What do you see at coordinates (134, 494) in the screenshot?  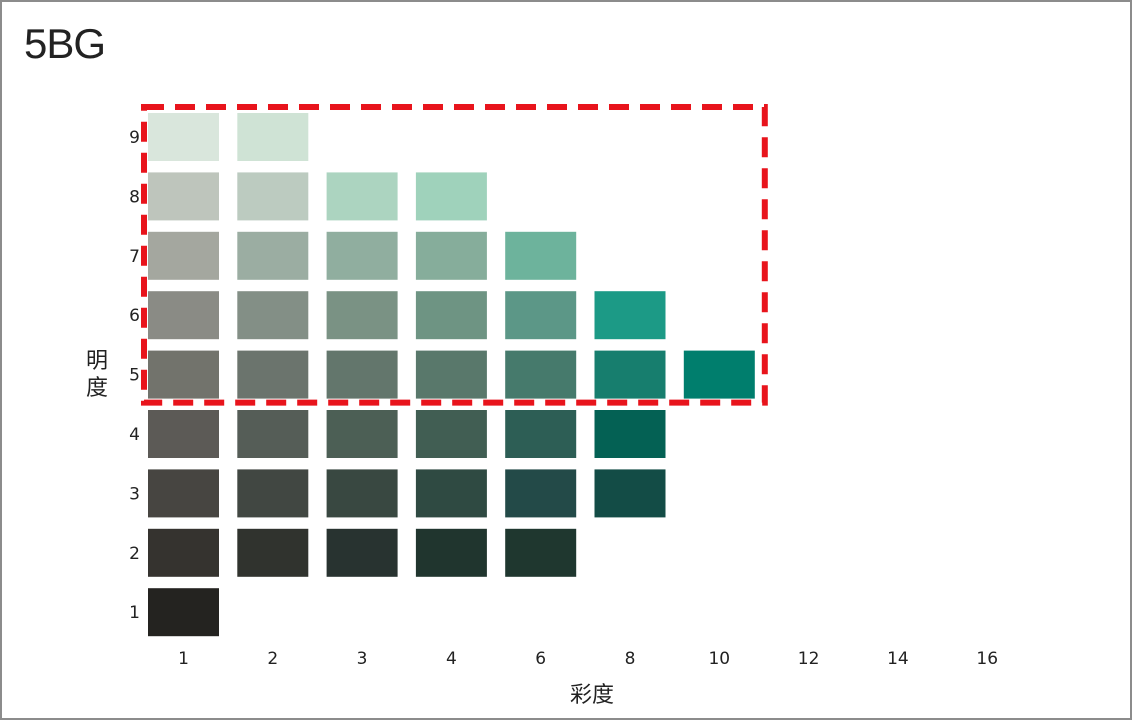 I see `y-tick-label: 3` at bounding box center [134, 494].